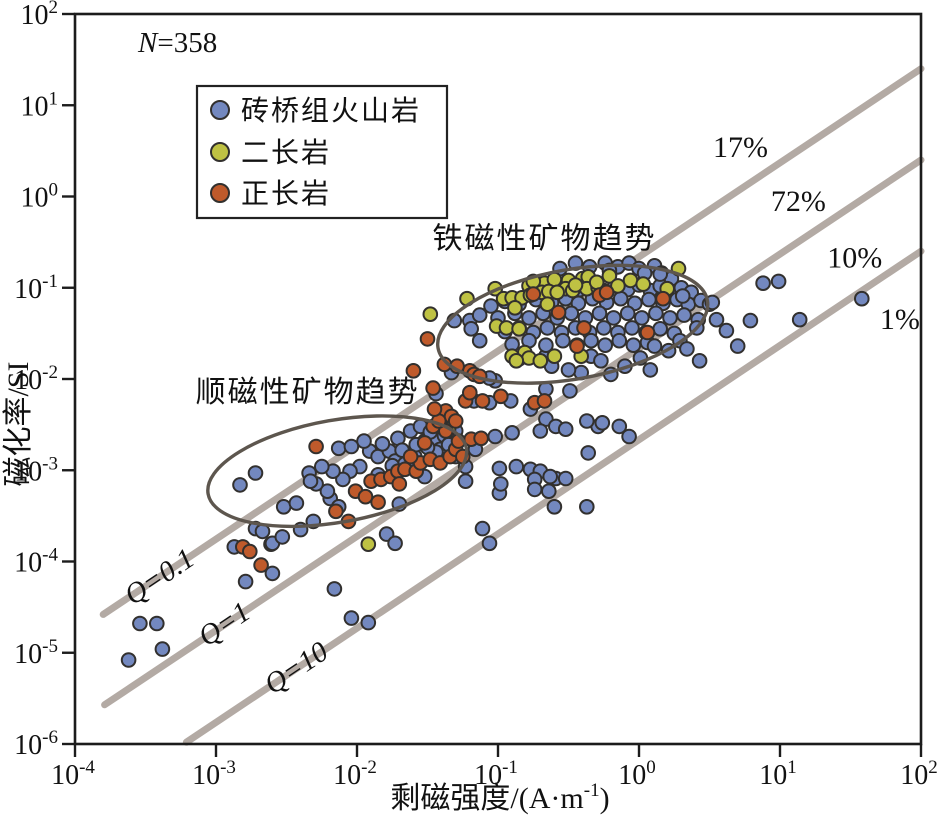 Image resolution: width=945 pixels, height=827 pixels. What do you see at coordinates (297, 668) in the screenshot?
I see `q-line-label-10: Q=10` at bounding box center [297, 668].